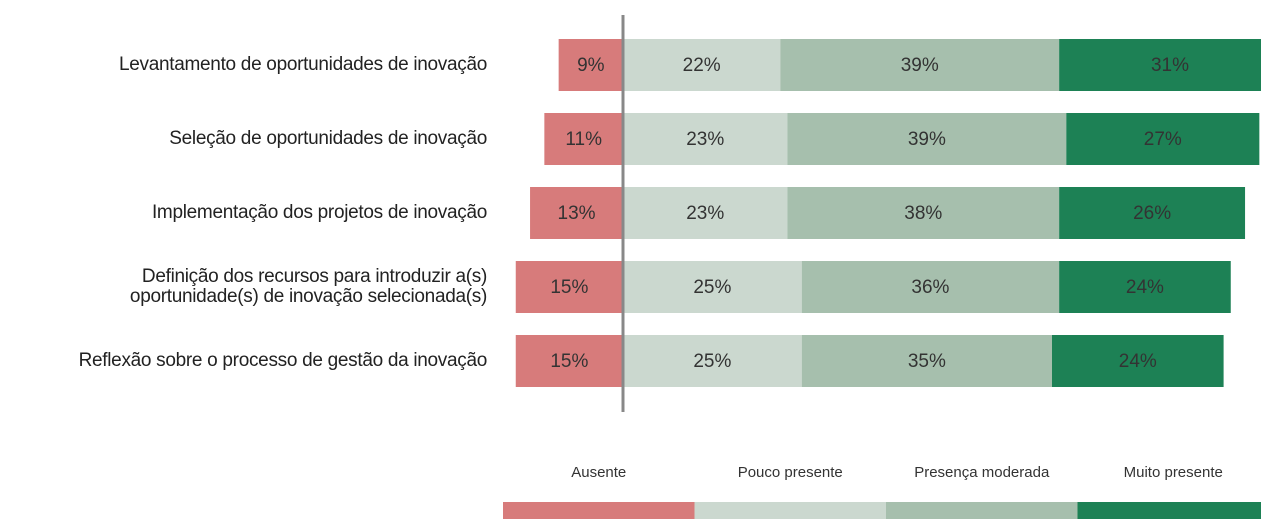 This screenshot has width=1261, height=519. I want to click on data-label: 11%, so click(583, 139).